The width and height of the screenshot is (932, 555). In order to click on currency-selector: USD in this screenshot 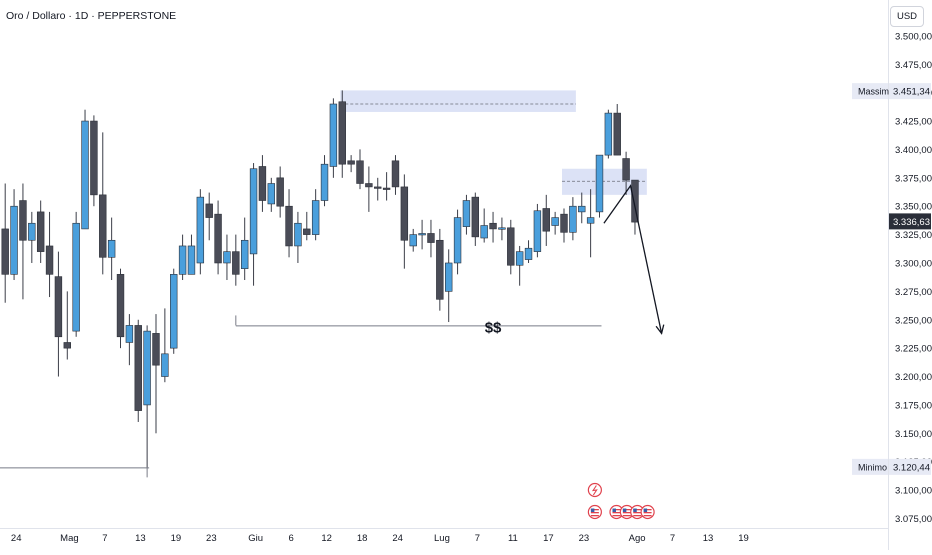, I will do `click(907, 16)`.